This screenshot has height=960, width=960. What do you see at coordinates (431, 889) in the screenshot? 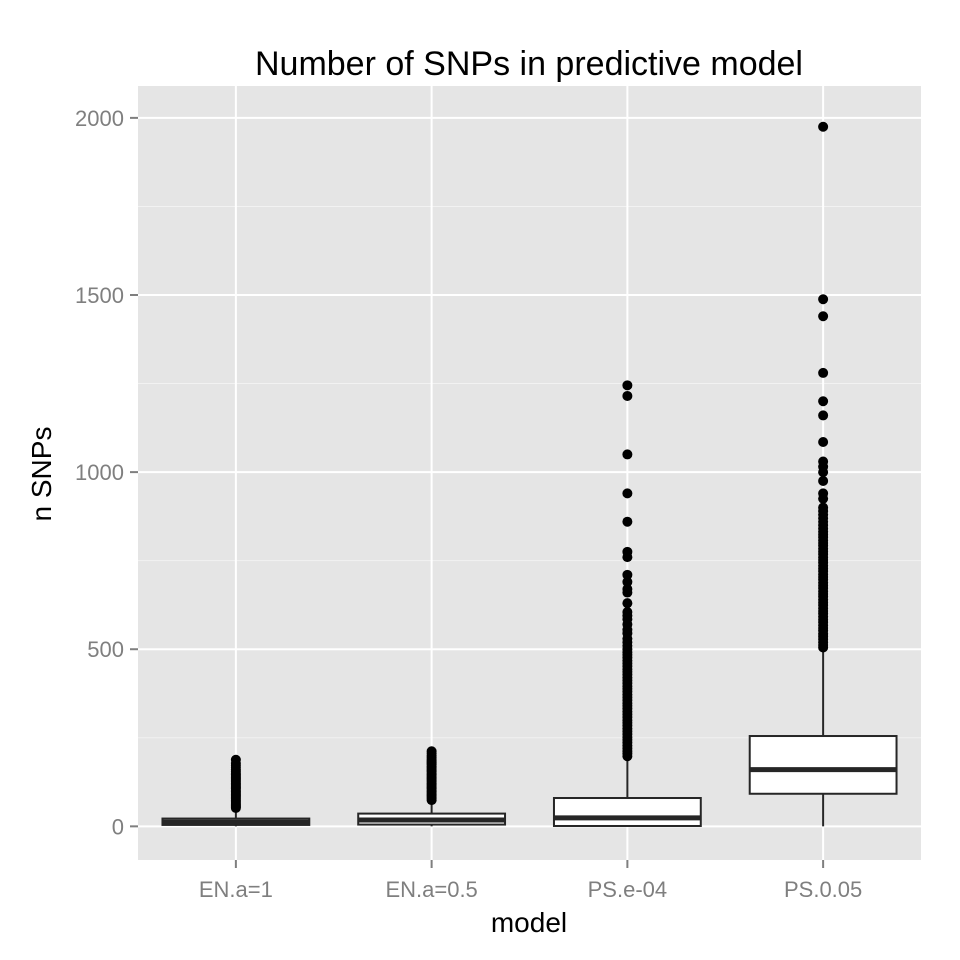
I see `x-tick-label: EN.a=0.5` at bounding box center [431, 889].